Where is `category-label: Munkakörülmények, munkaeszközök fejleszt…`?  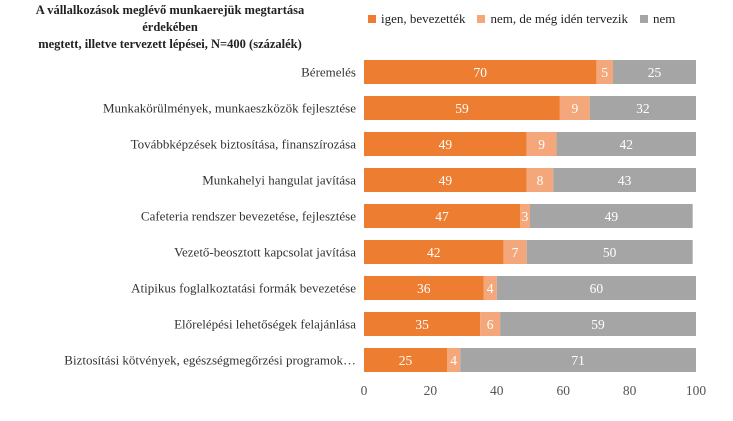
category-label: Munkakörülmények, munkaeszközök fejleszt… is located at coordinates (229, 108).